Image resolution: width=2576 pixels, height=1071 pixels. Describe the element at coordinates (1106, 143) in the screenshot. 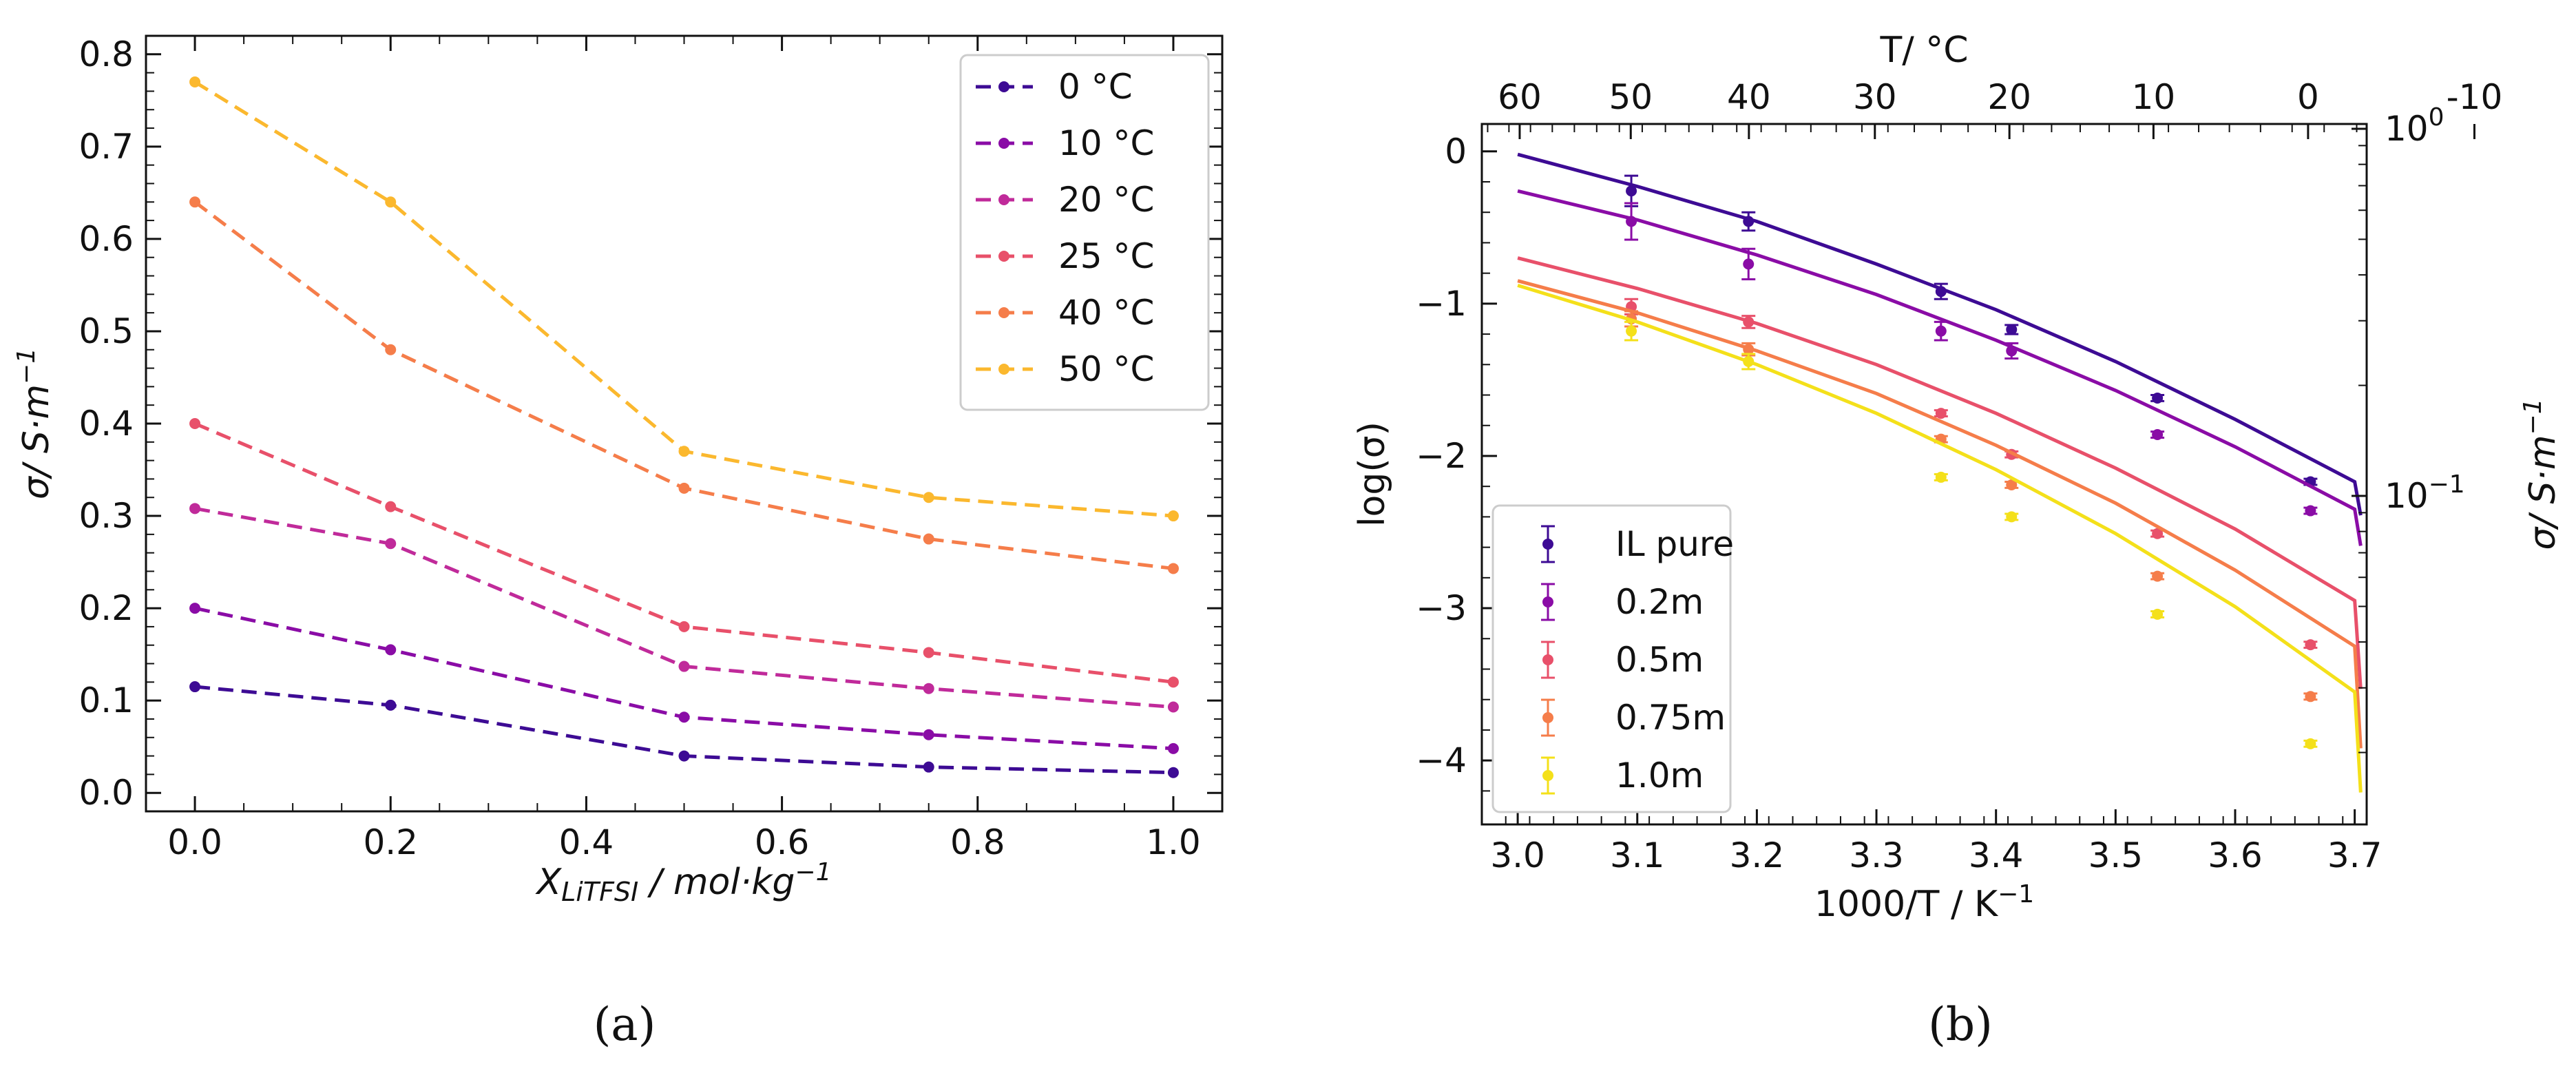

I see `legend-label: 10 °C` at that location.